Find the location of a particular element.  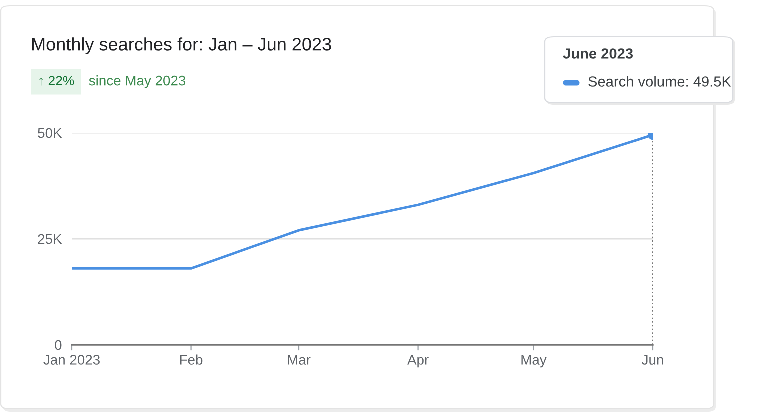

chart-subtitle: since May 2023 is located at coordinates (137, 82).